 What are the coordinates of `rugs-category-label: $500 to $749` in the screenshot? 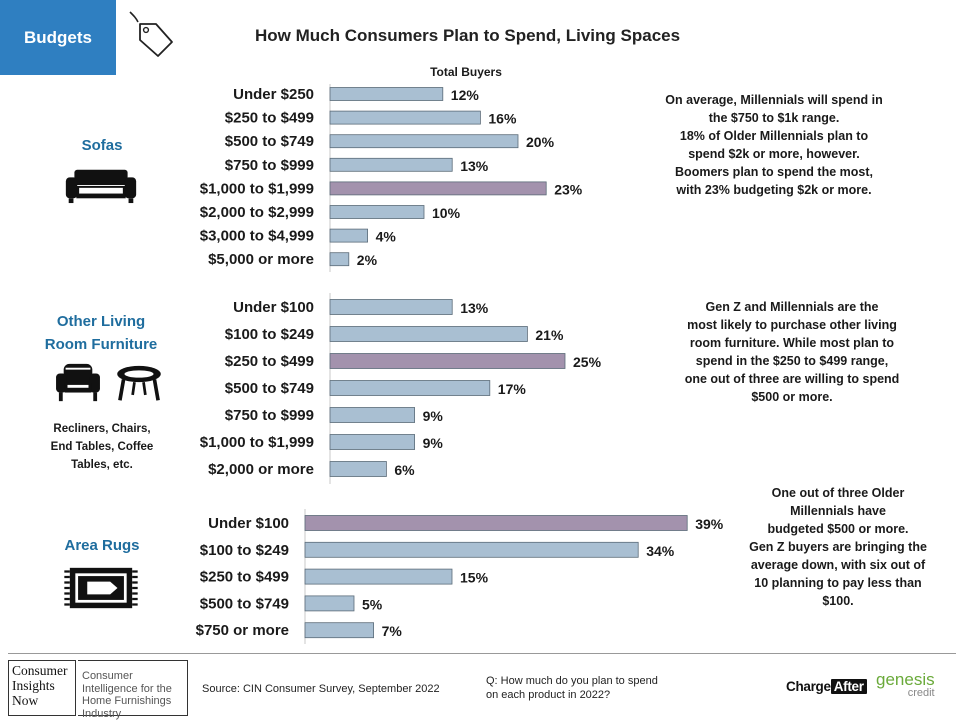 It's located at (244, 603).